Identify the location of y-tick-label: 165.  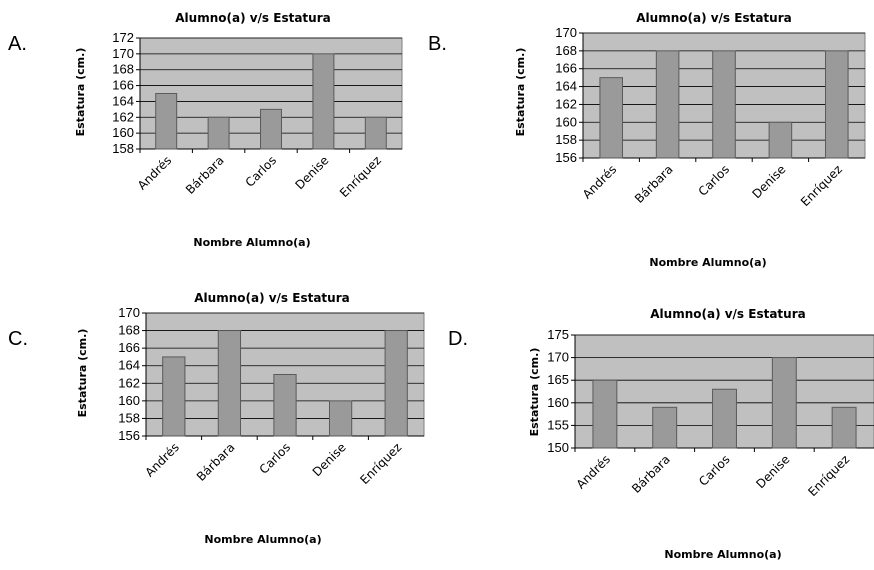
(558, 379).